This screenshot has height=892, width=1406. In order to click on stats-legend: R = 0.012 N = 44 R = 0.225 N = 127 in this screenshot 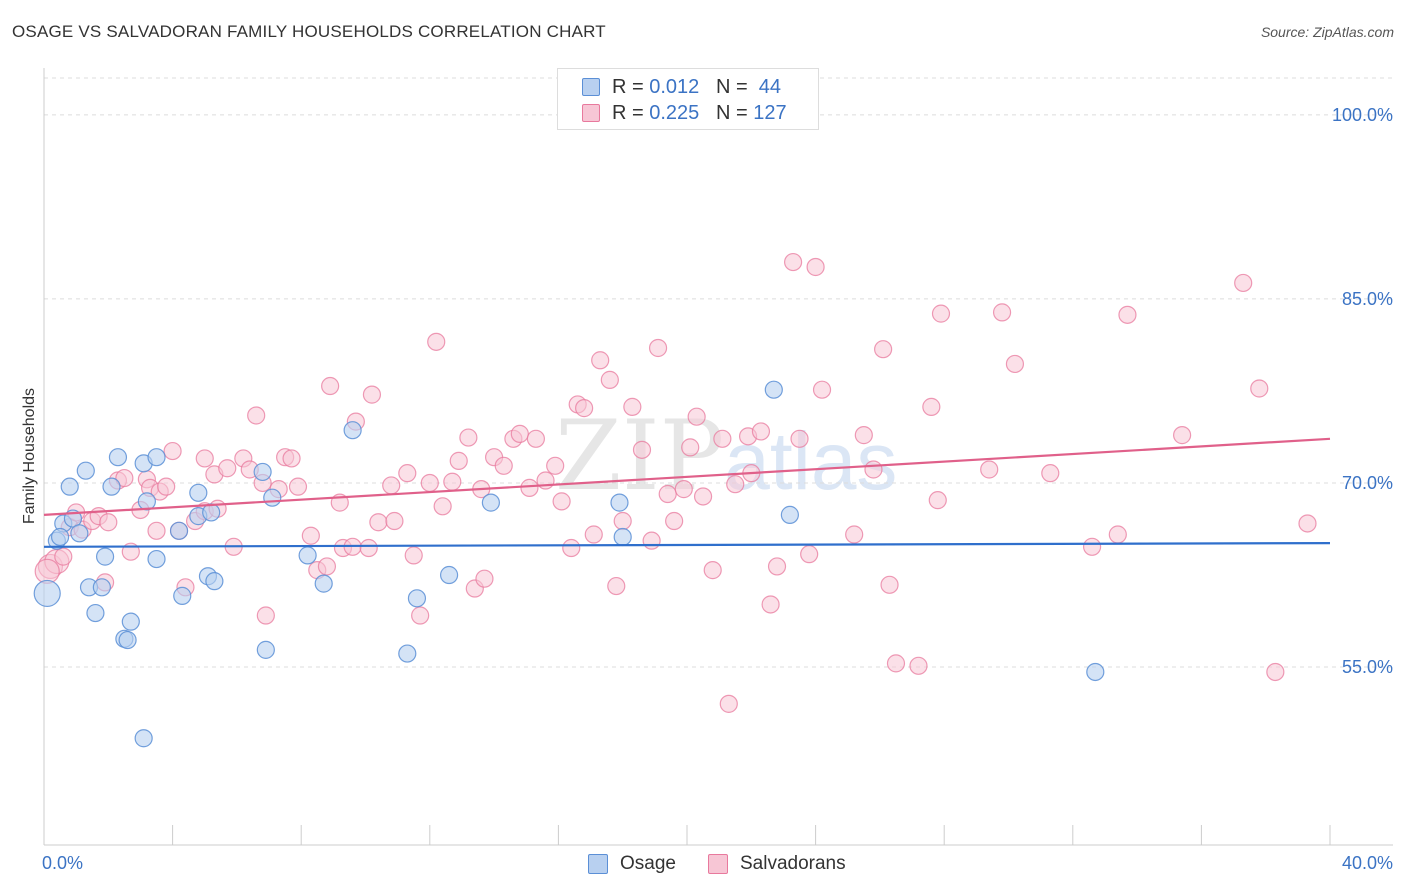, I will do `click(688, 99)`.